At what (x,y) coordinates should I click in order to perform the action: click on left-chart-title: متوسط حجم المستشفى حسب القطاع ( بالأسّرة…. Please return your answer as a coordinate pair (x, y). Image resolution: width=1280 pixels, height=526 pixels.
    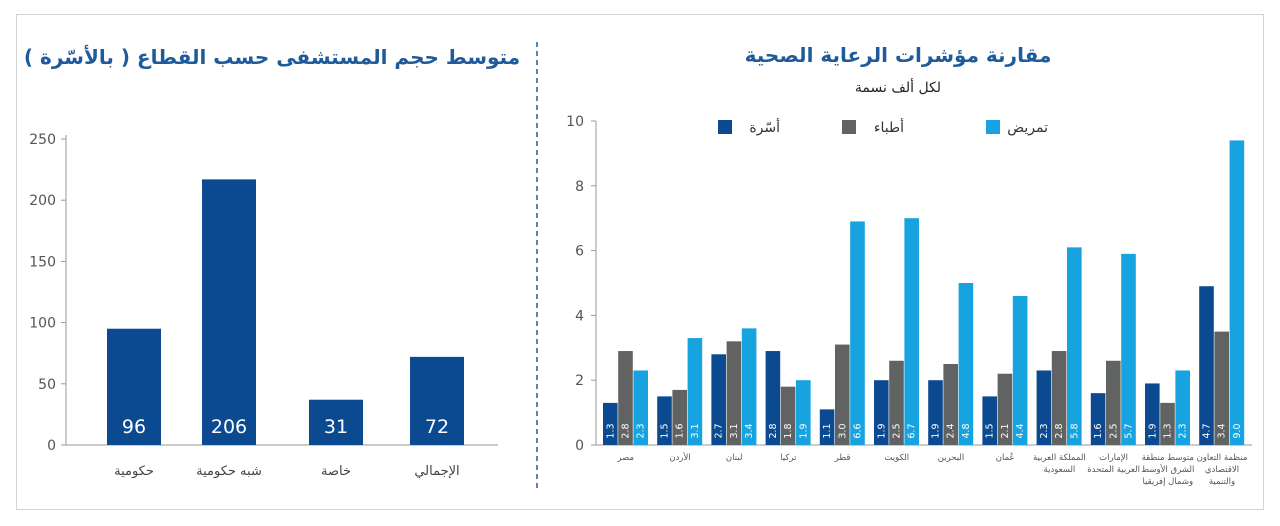
    Looking at the image, I should click on (272, 56).